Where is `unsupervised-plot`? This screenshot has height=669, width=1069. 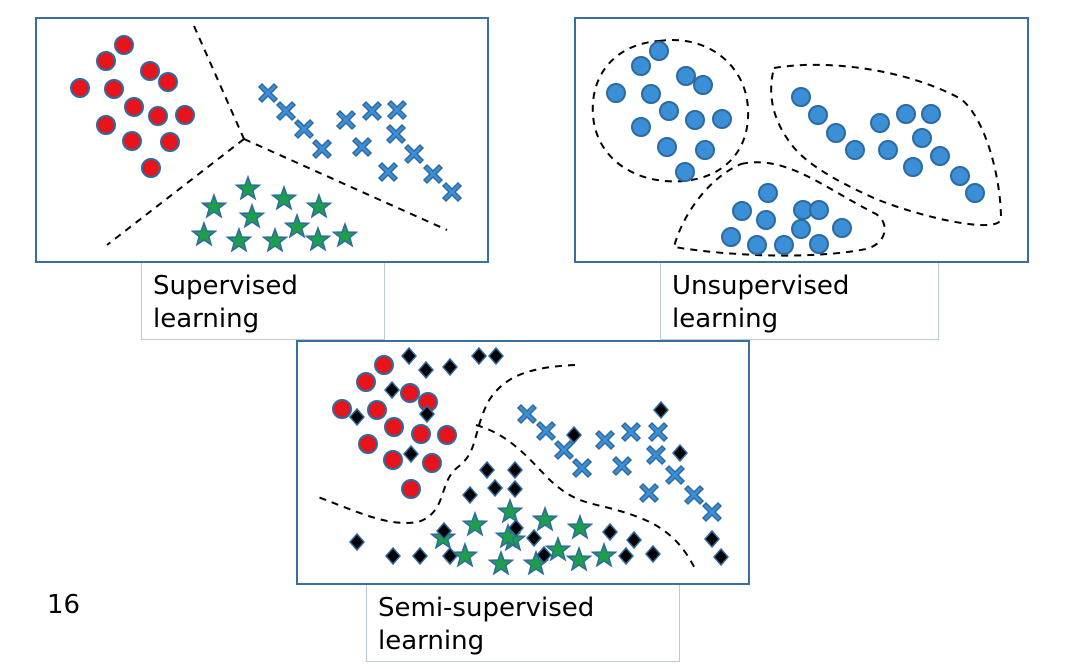 unsupervised-plot is located at coordinates (797, 148).